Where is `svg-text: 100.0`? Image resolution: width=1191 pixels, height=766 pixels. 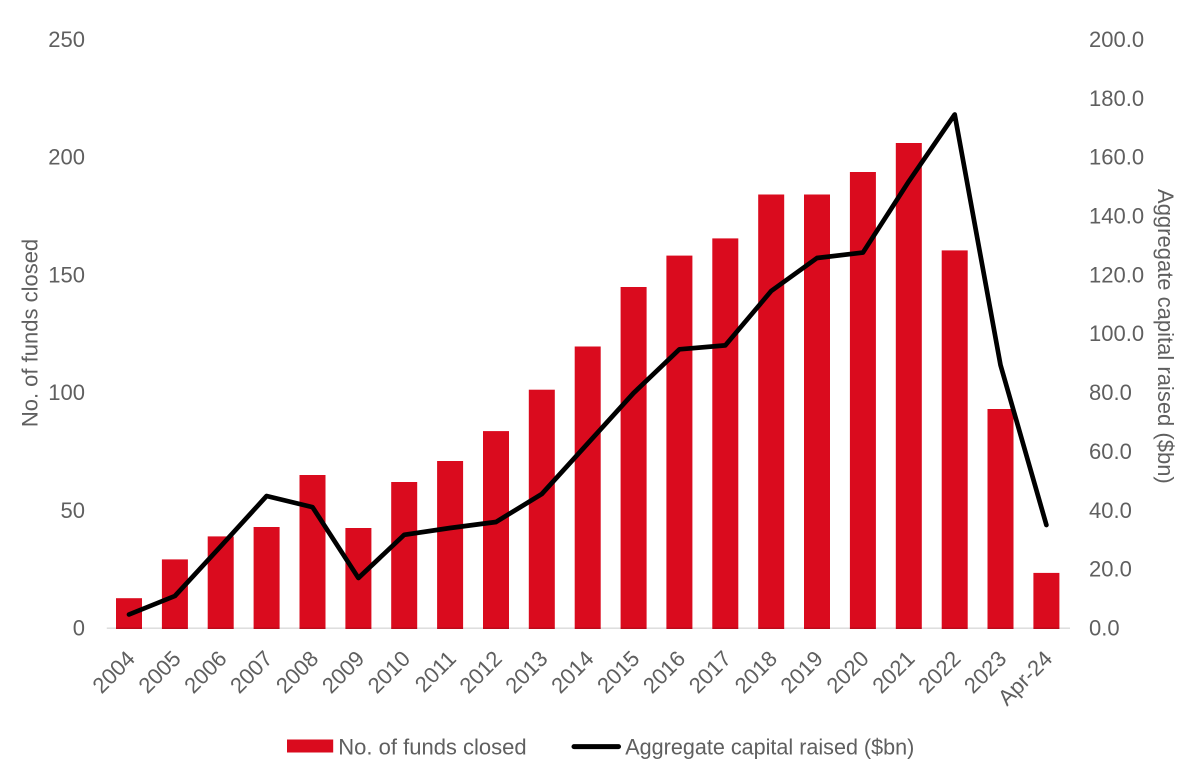 svg-text: 100.0 is located at coordinates (1116, 333).